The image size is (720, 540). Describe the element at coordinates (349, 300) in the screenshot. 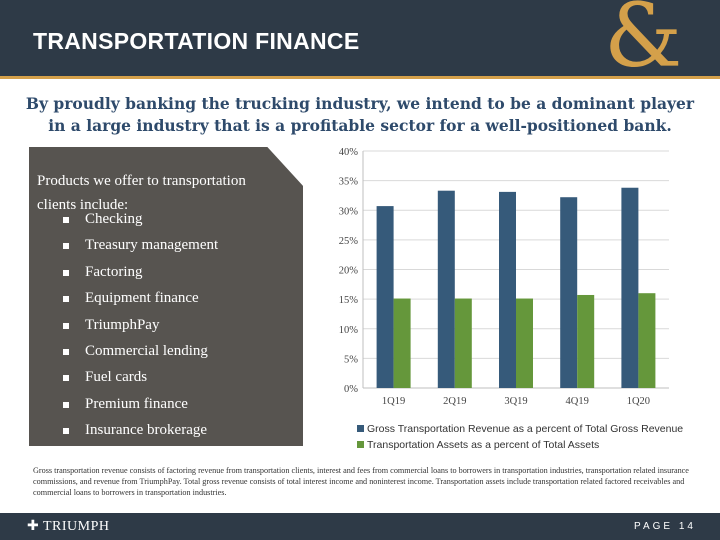

I see `y-tick-label: 15%` at that location.